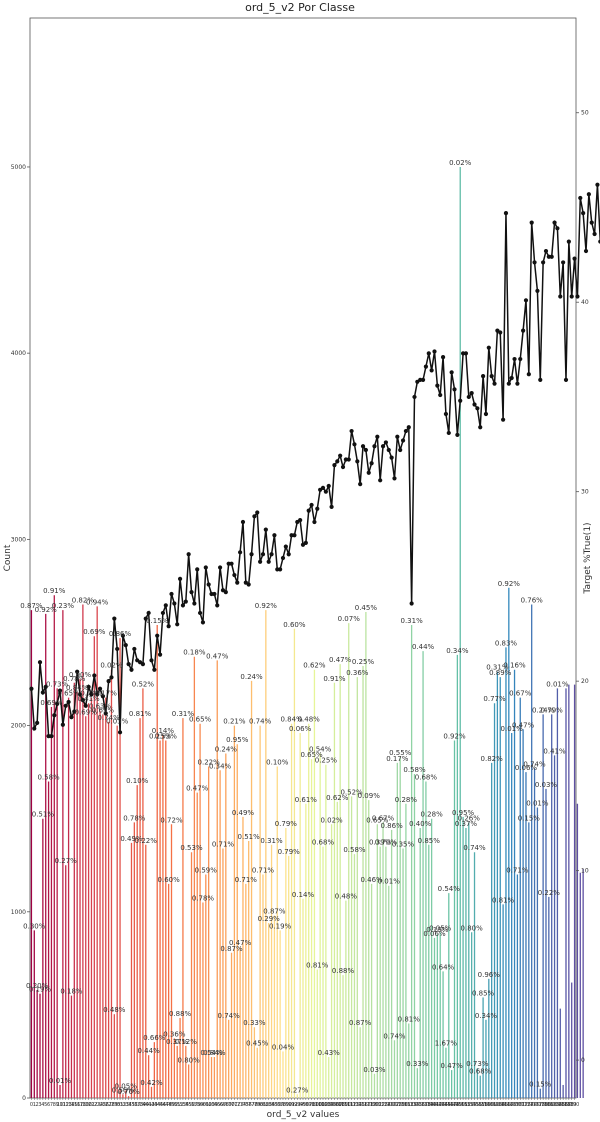 Image resolution: width=600 pixels, height=1122 pixels. Describe the element at coordinates (169, 880) in the screenshot. I see `percent-label: 0.60%` at that location.